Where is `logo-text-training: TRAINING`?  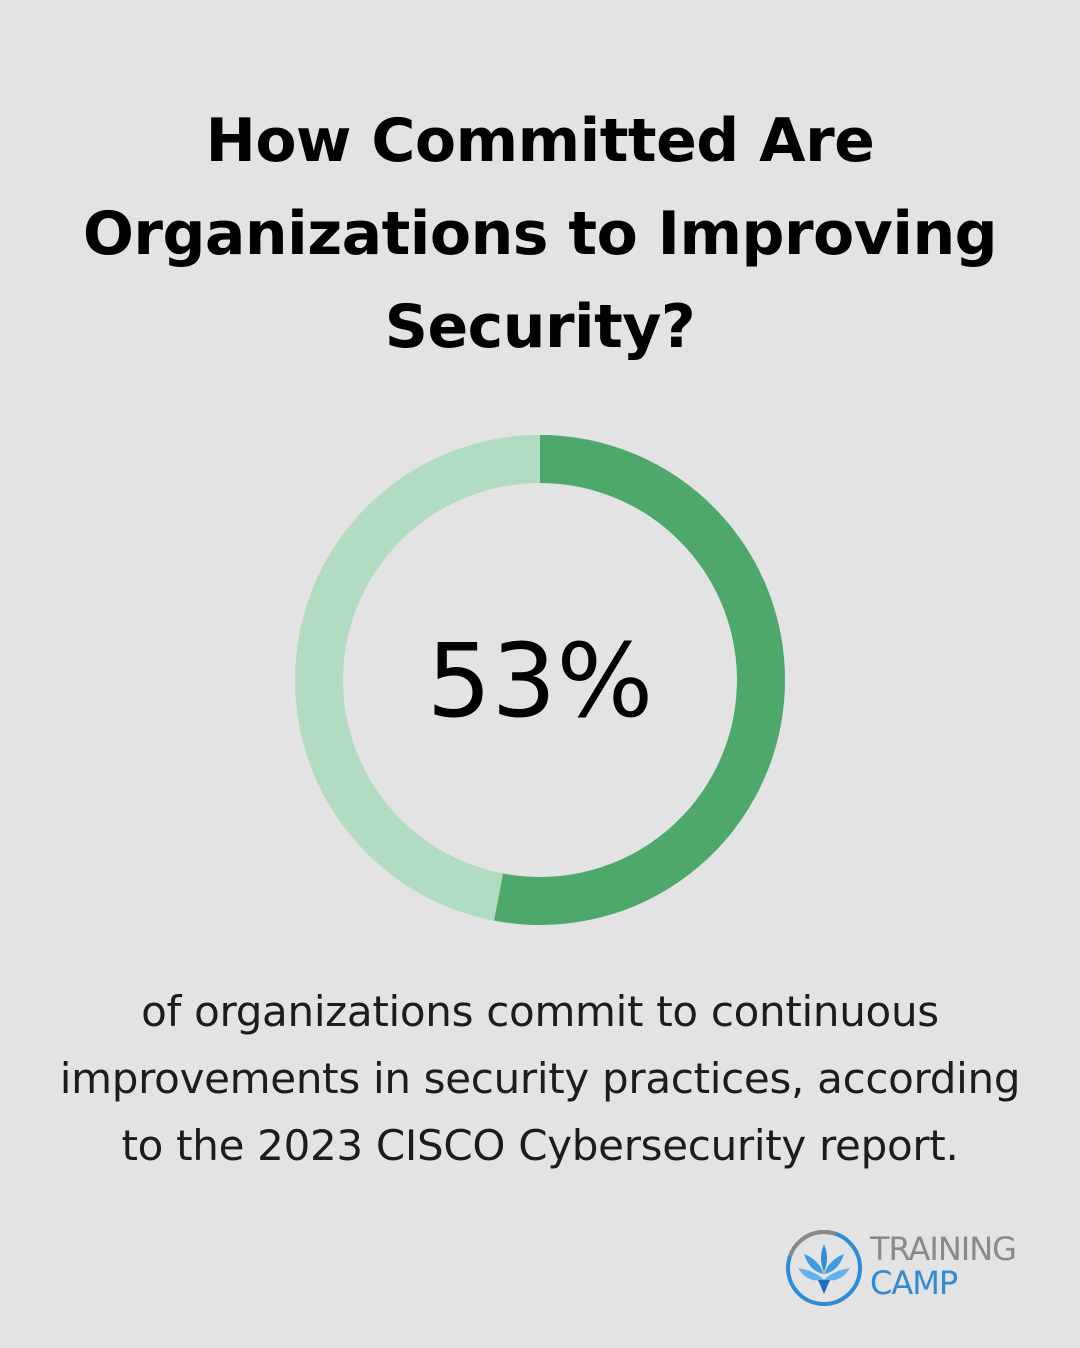
logo-text-training: TRAINING is located at coordinates (943, 1249).